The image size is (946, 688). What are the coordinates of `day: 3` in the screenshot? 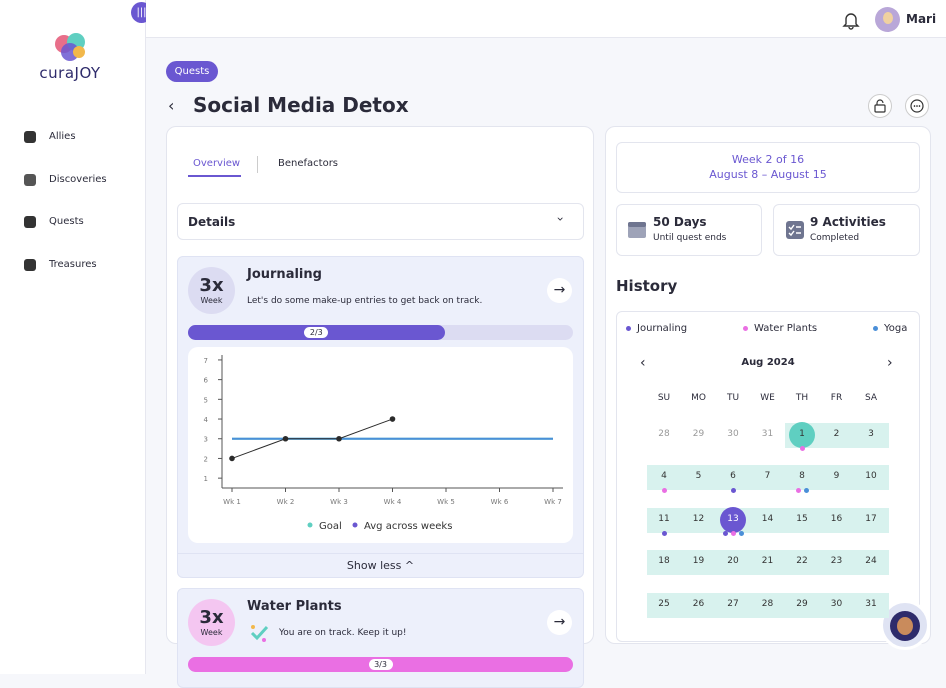 It's located at (871, 434).